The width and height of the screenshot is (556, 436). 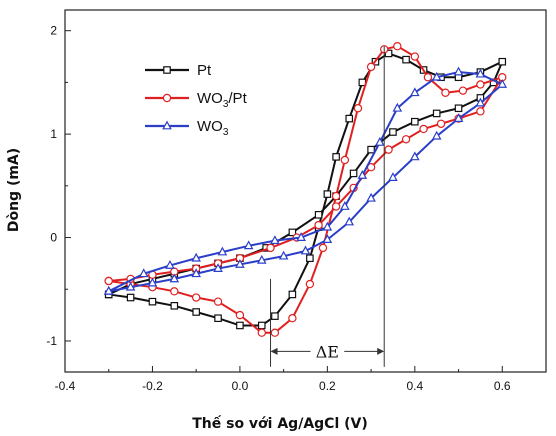 I want to click on y-tick-label: -1, so click(x=51, y=341).